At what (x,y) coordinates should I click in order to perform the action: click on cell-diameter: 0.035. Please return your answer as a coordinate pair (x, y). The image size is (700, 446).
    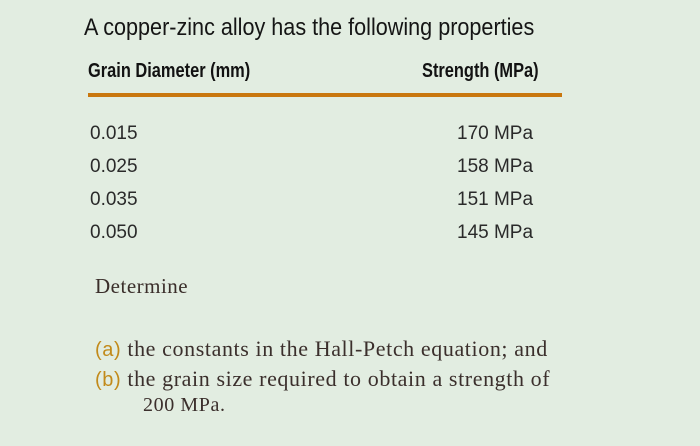
    Looking at the image, I should click on (114, 199).